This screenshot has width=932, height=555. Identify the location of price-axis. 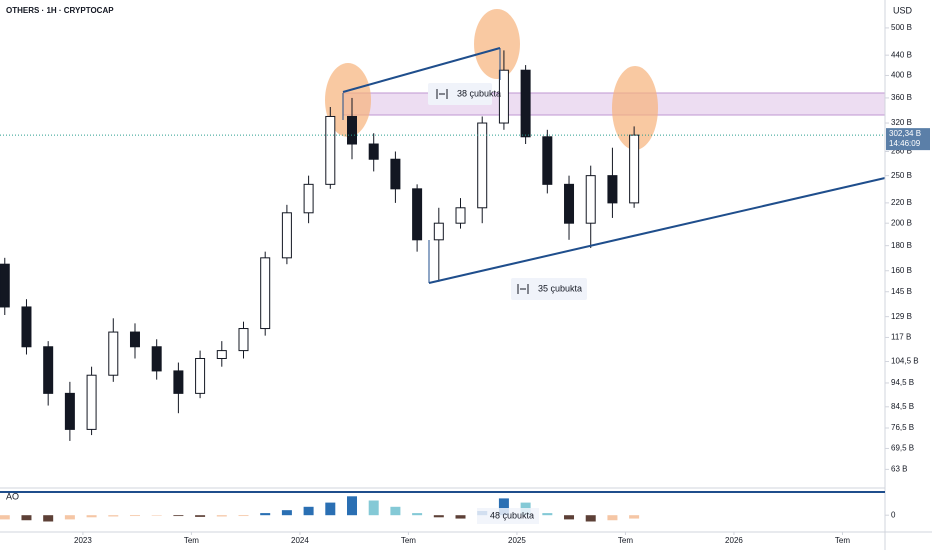
(908, 275).